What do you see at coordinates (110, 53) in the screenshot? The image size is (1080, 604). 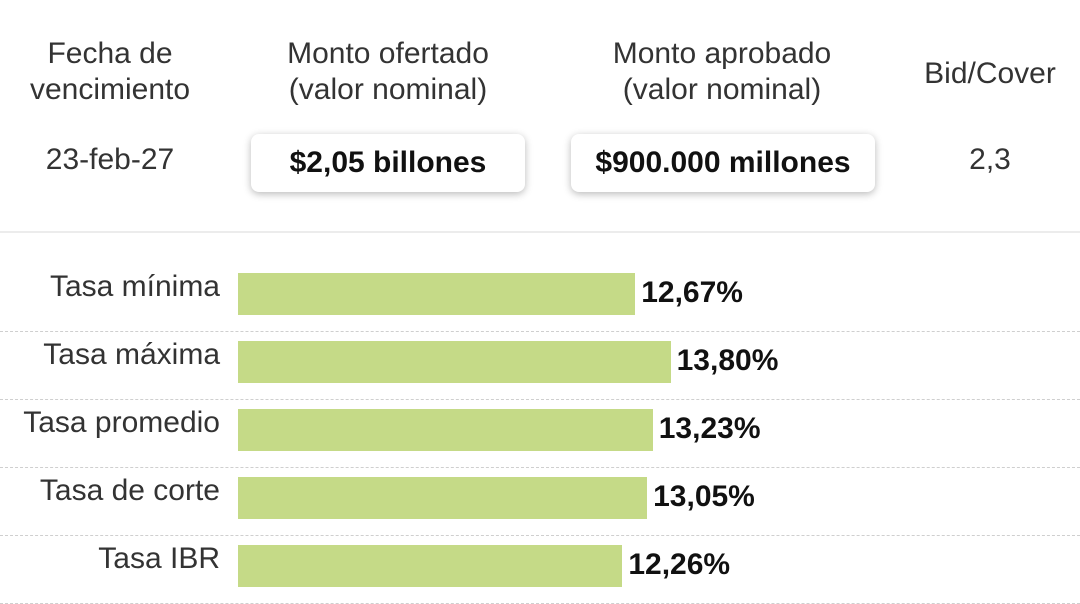 I see `header-fecha-line1: Fecha de` at bounding box center [110, 53].